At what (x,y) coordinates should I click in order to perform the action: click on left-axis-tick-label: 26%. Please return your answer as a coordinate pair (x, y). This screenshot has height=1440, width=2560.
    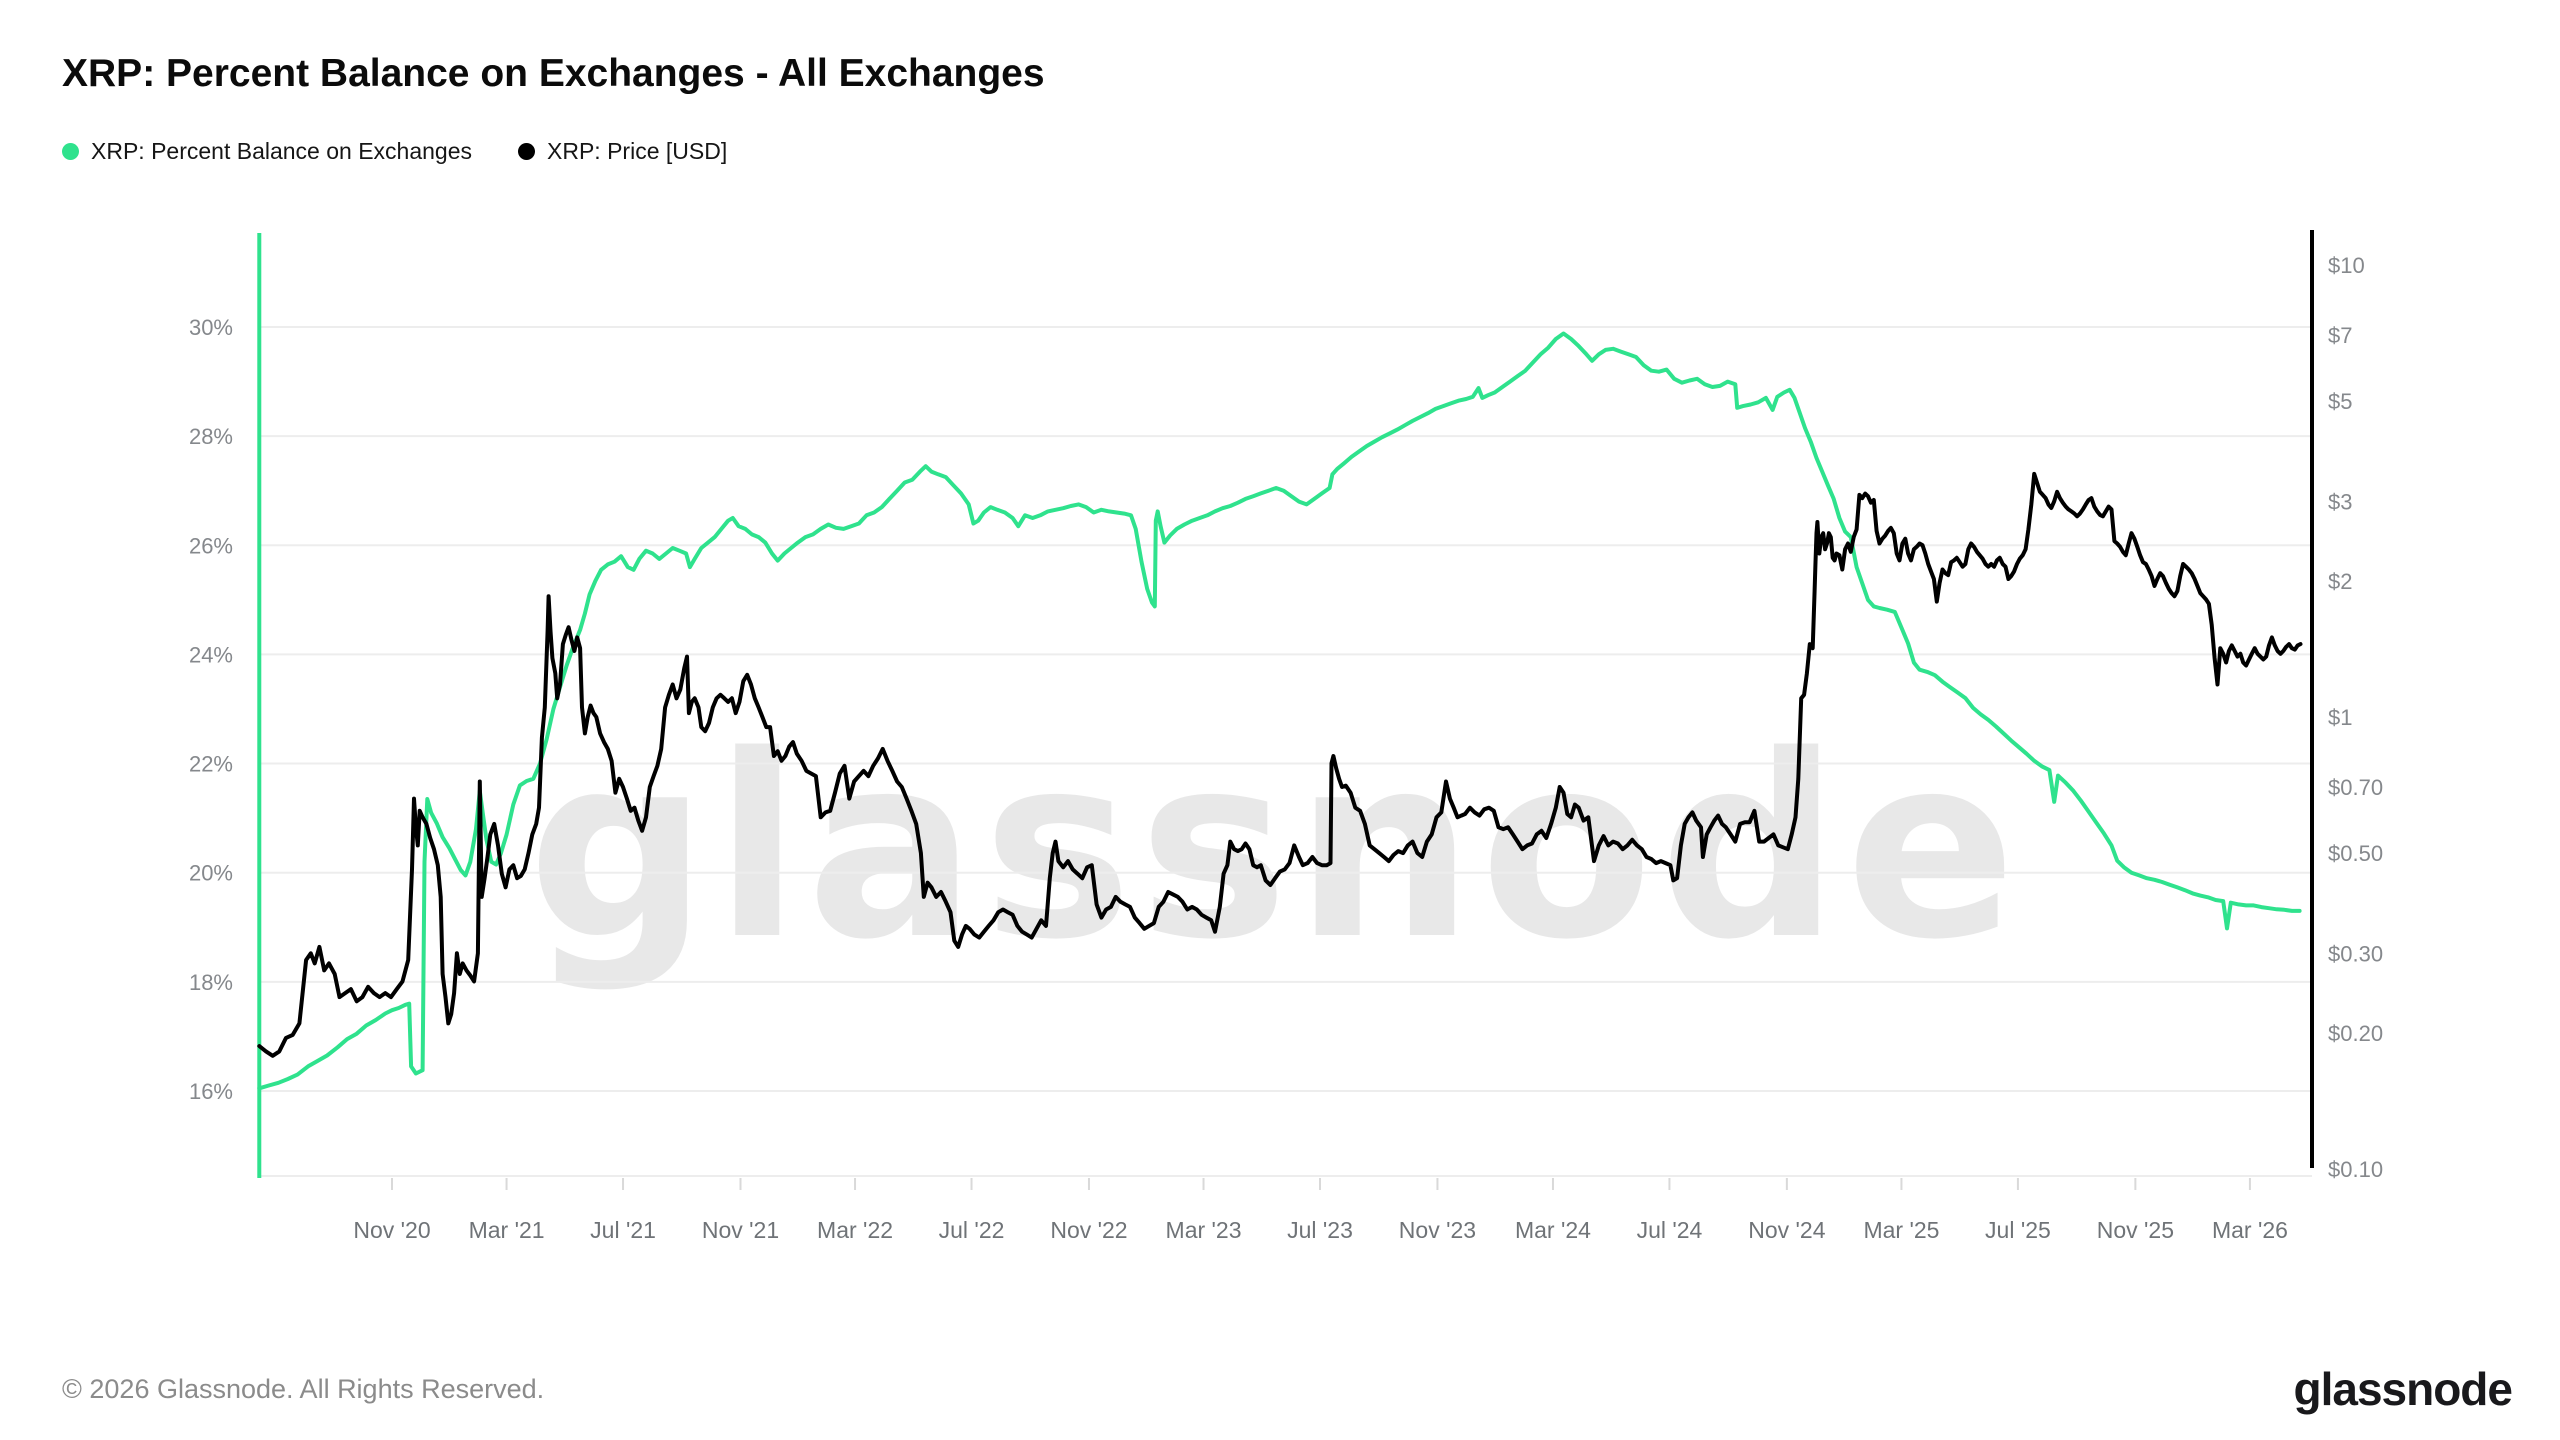
    Looking at the image, I should click on (211, 545).